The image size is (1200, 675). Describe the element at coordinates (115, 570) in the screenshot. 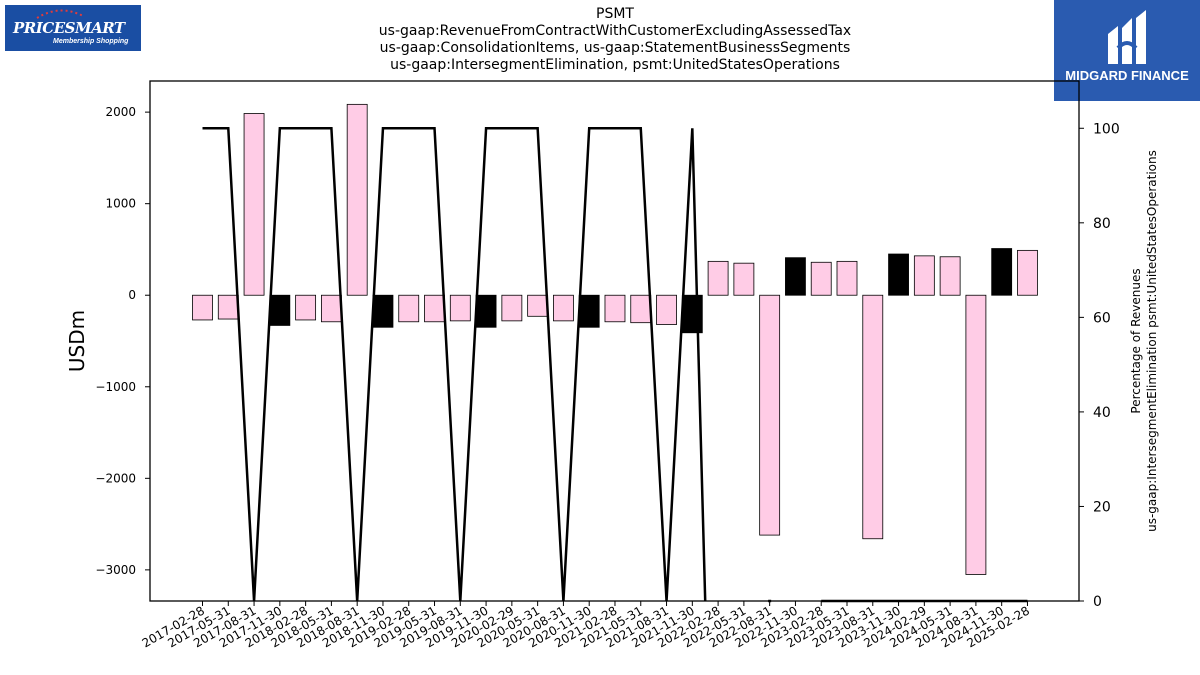

I see `y-tick-label: −3000` at that location.